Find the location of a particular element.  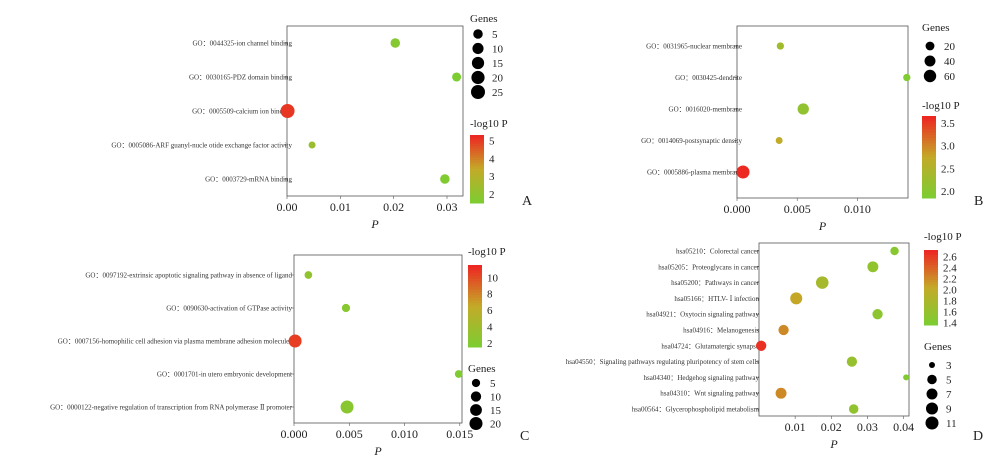

color-legend-label: 3.5 is located at coordinates (948, 124).